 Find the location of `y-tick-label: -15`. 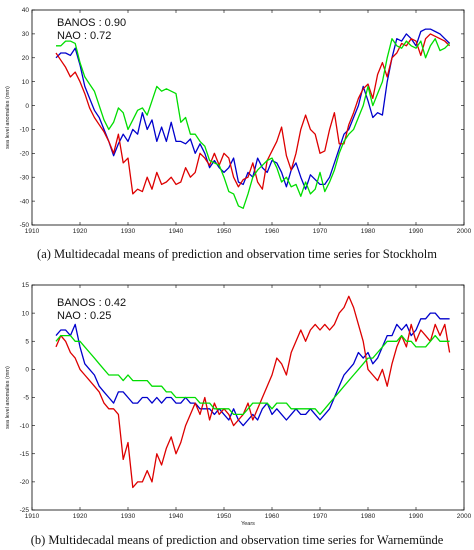

y-tick-label: -15 is located at coordinates (25, 454).